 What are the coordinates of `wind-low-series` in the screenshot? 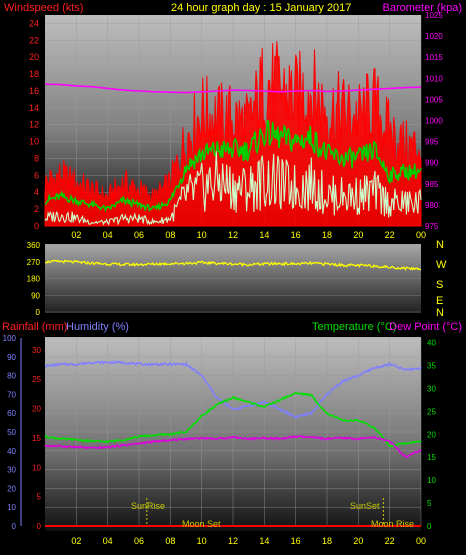 It's located at (233, 188).